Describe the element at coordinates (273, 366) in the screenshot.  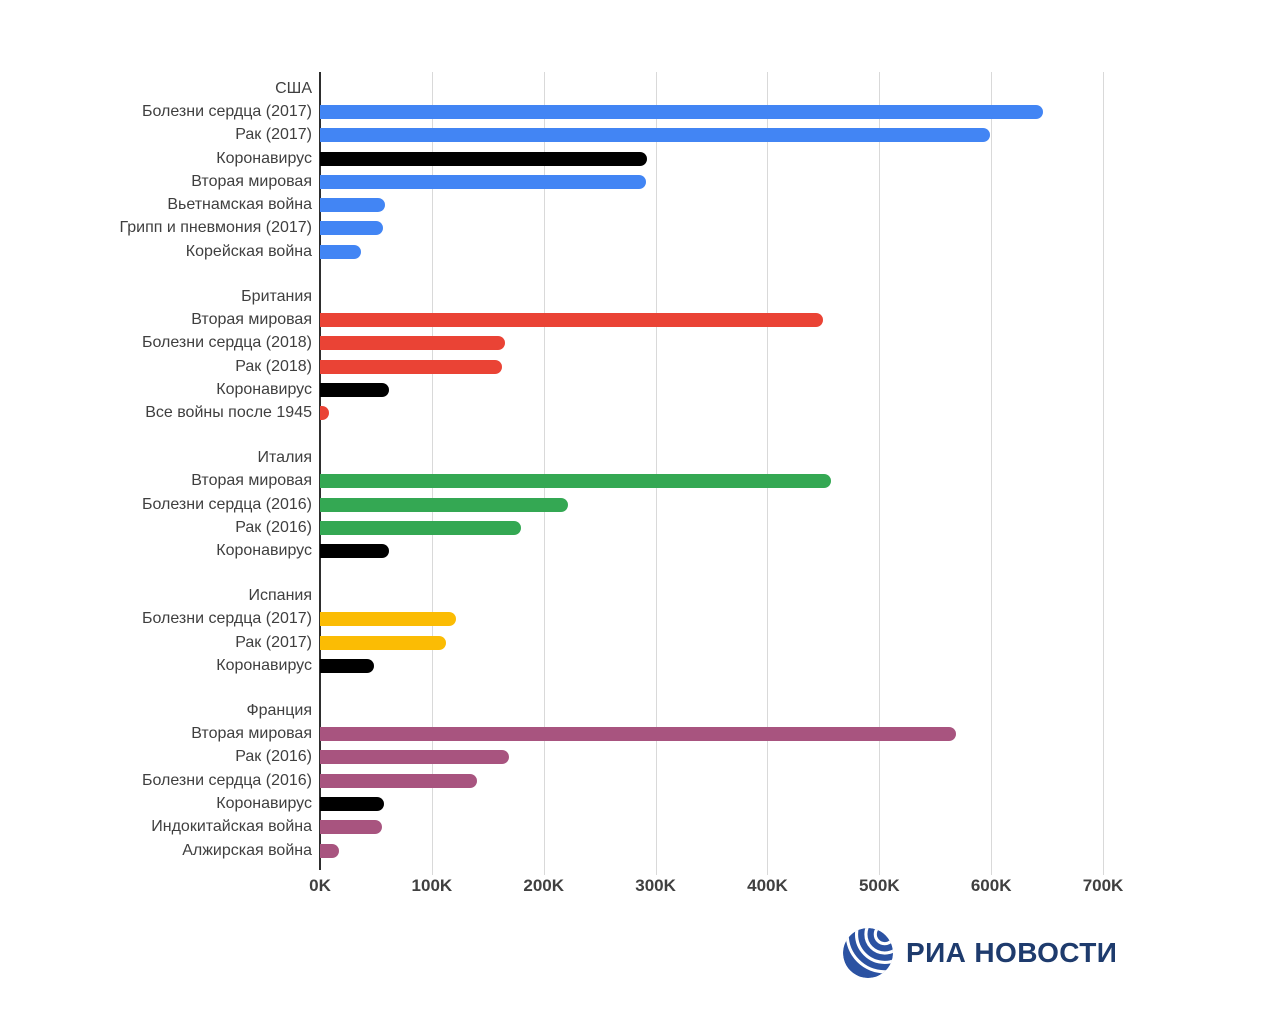
I see `row-label: Рак (2018)` at that location.